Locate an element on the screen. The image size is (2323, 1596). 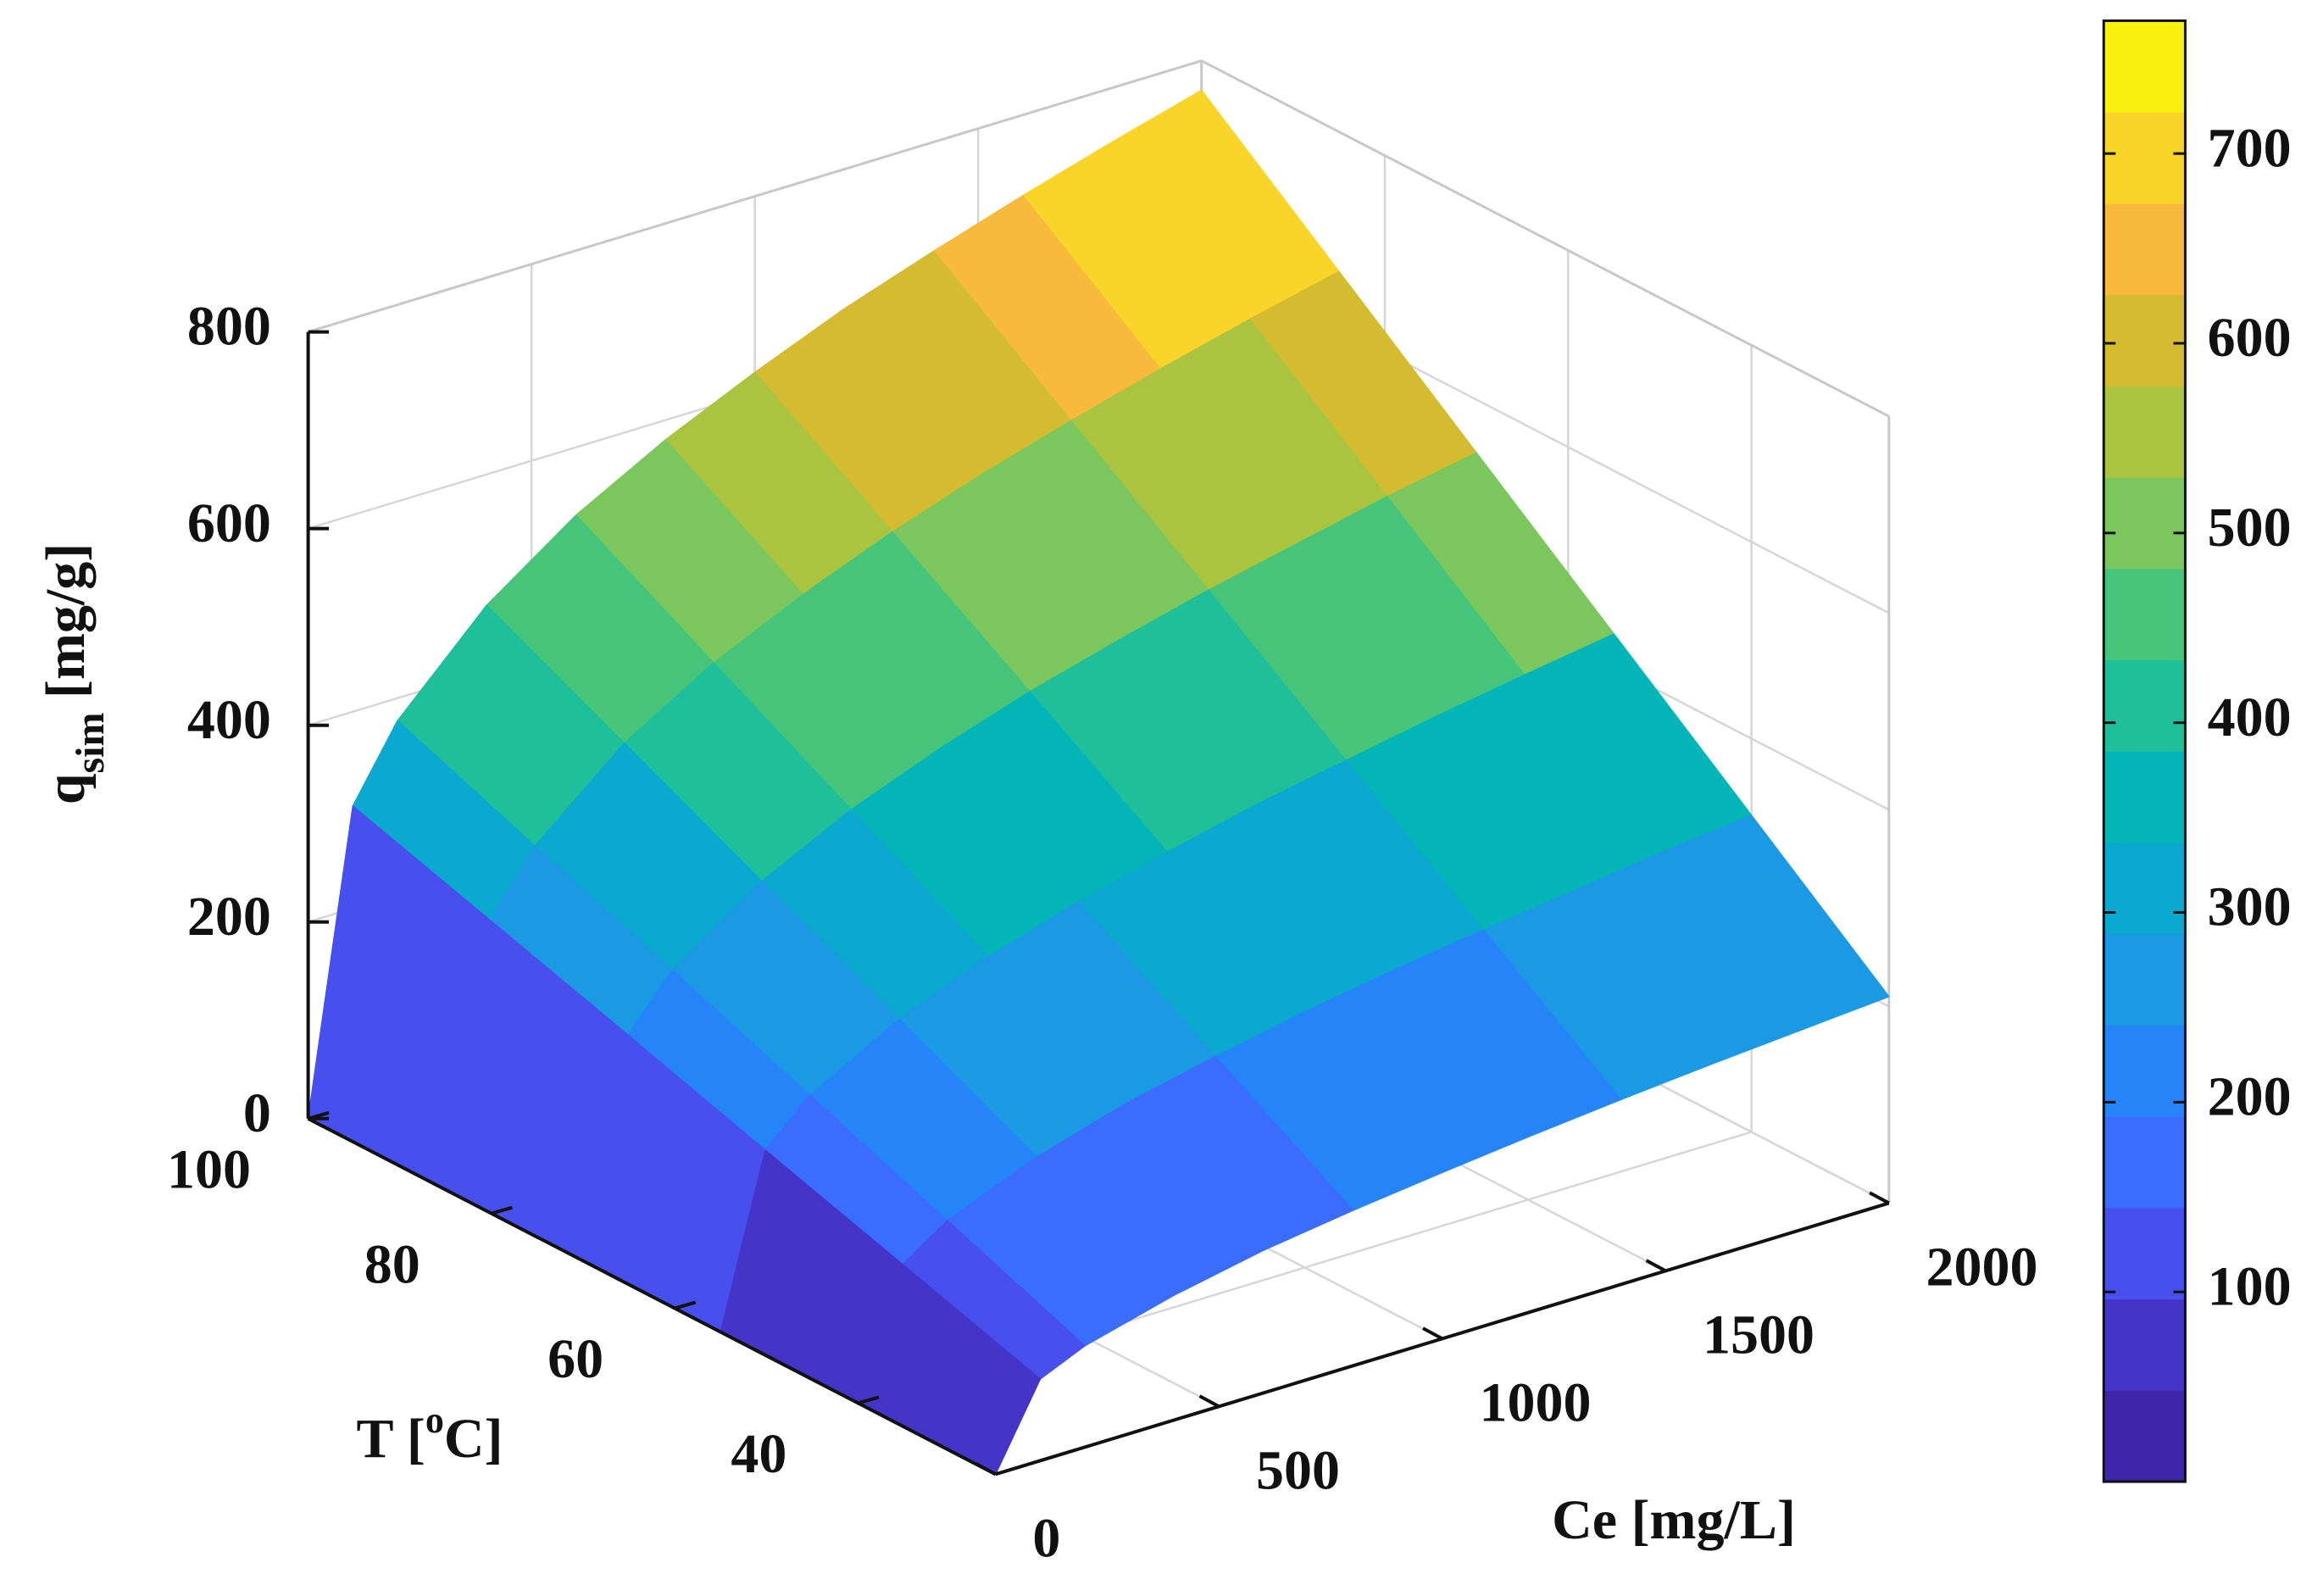
y-tick-label: 80 is located at coordinates (392, 1264).